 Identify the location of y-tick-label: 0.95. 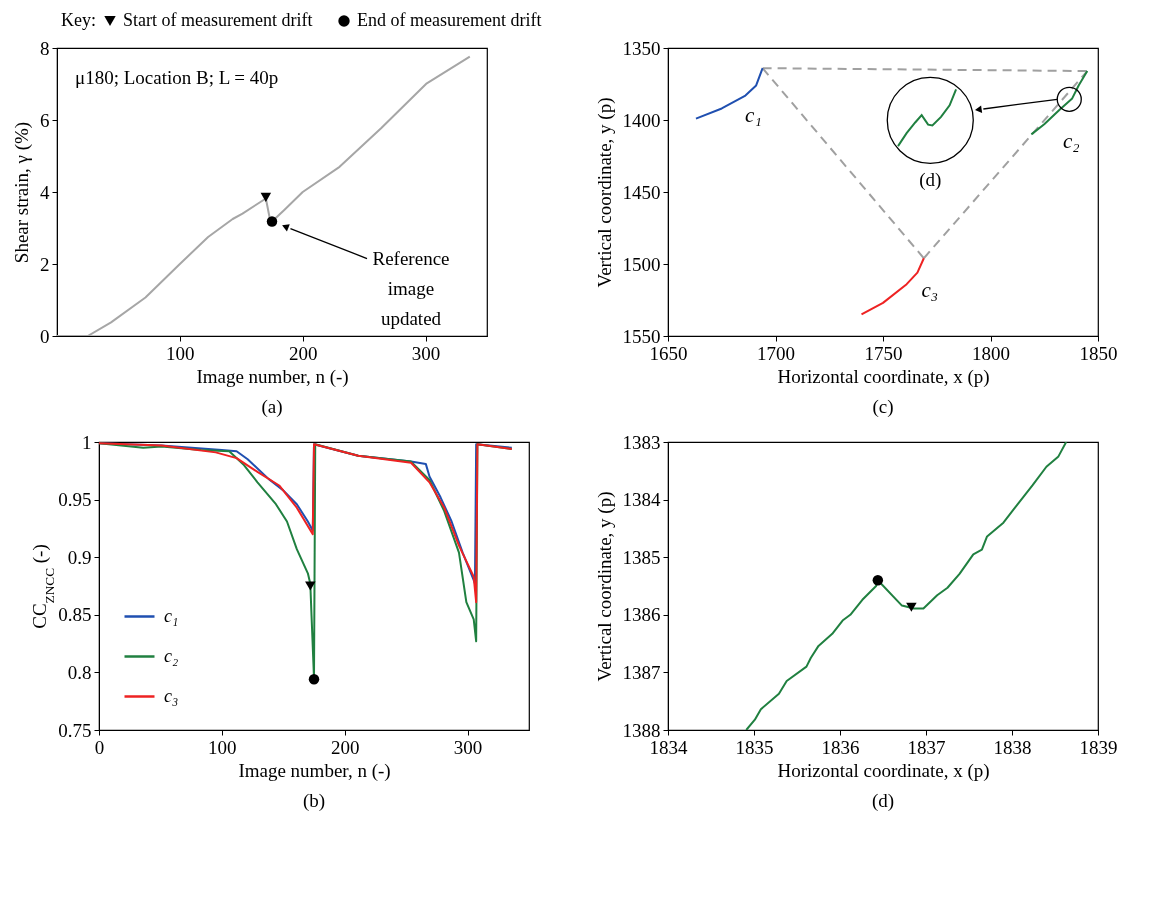
(74, 500).